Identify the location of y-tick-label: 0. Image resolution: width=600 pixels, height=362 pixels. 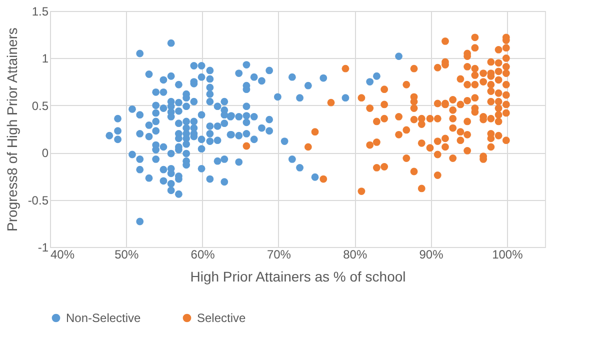
(45, 153).